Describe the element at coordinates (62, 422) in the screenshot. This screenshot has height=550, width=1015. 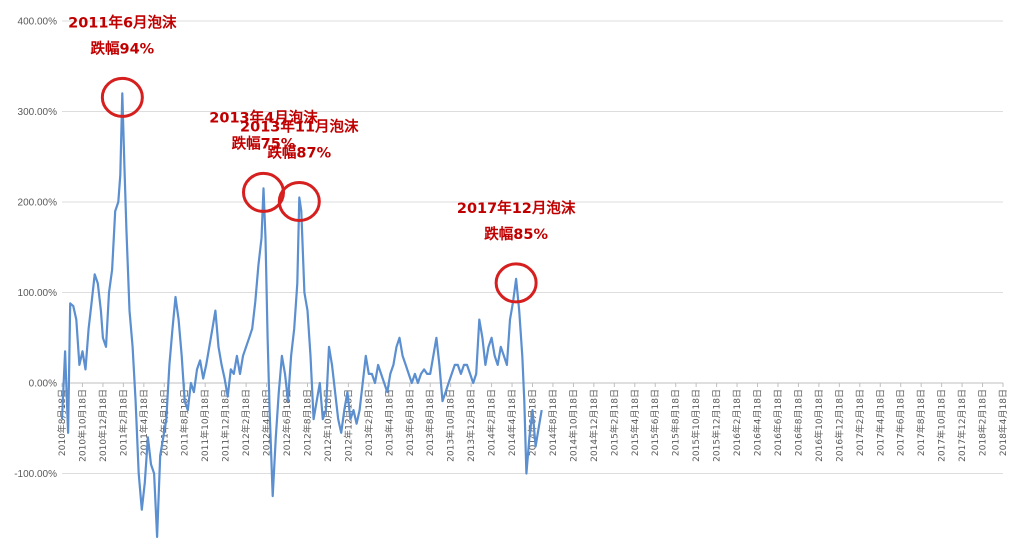
I see `x-tick-label: 2010年8月18日` at that location.